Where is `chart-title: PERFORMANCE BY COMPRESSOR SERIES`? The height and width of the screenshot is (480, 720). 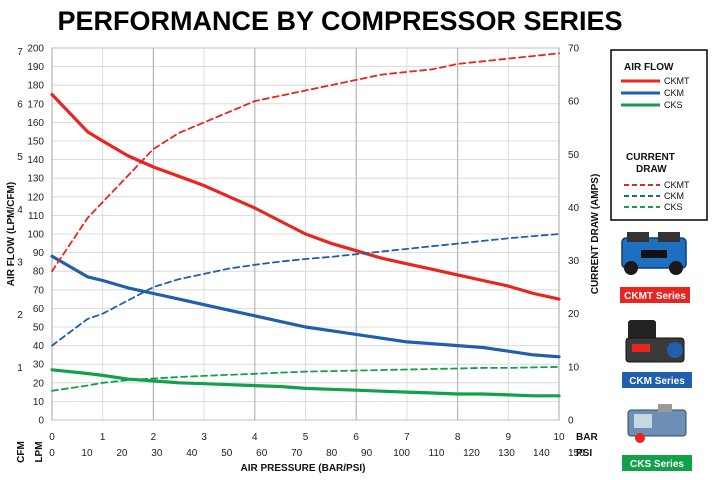 chart-title: PERFORMANCE BY COMPRESSOR SERIES is located at coordinates (339, 21).